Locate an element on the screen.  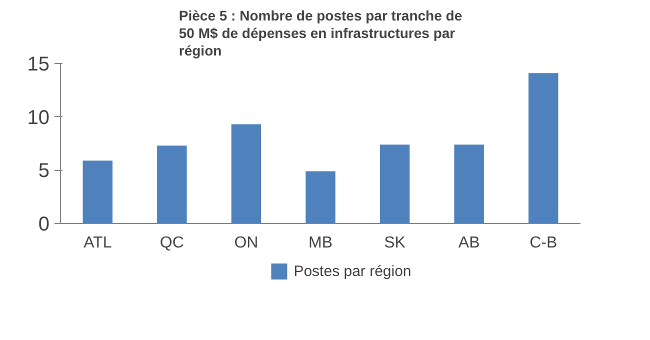
x-tick-label: AB is located at coordinates (469, 243).